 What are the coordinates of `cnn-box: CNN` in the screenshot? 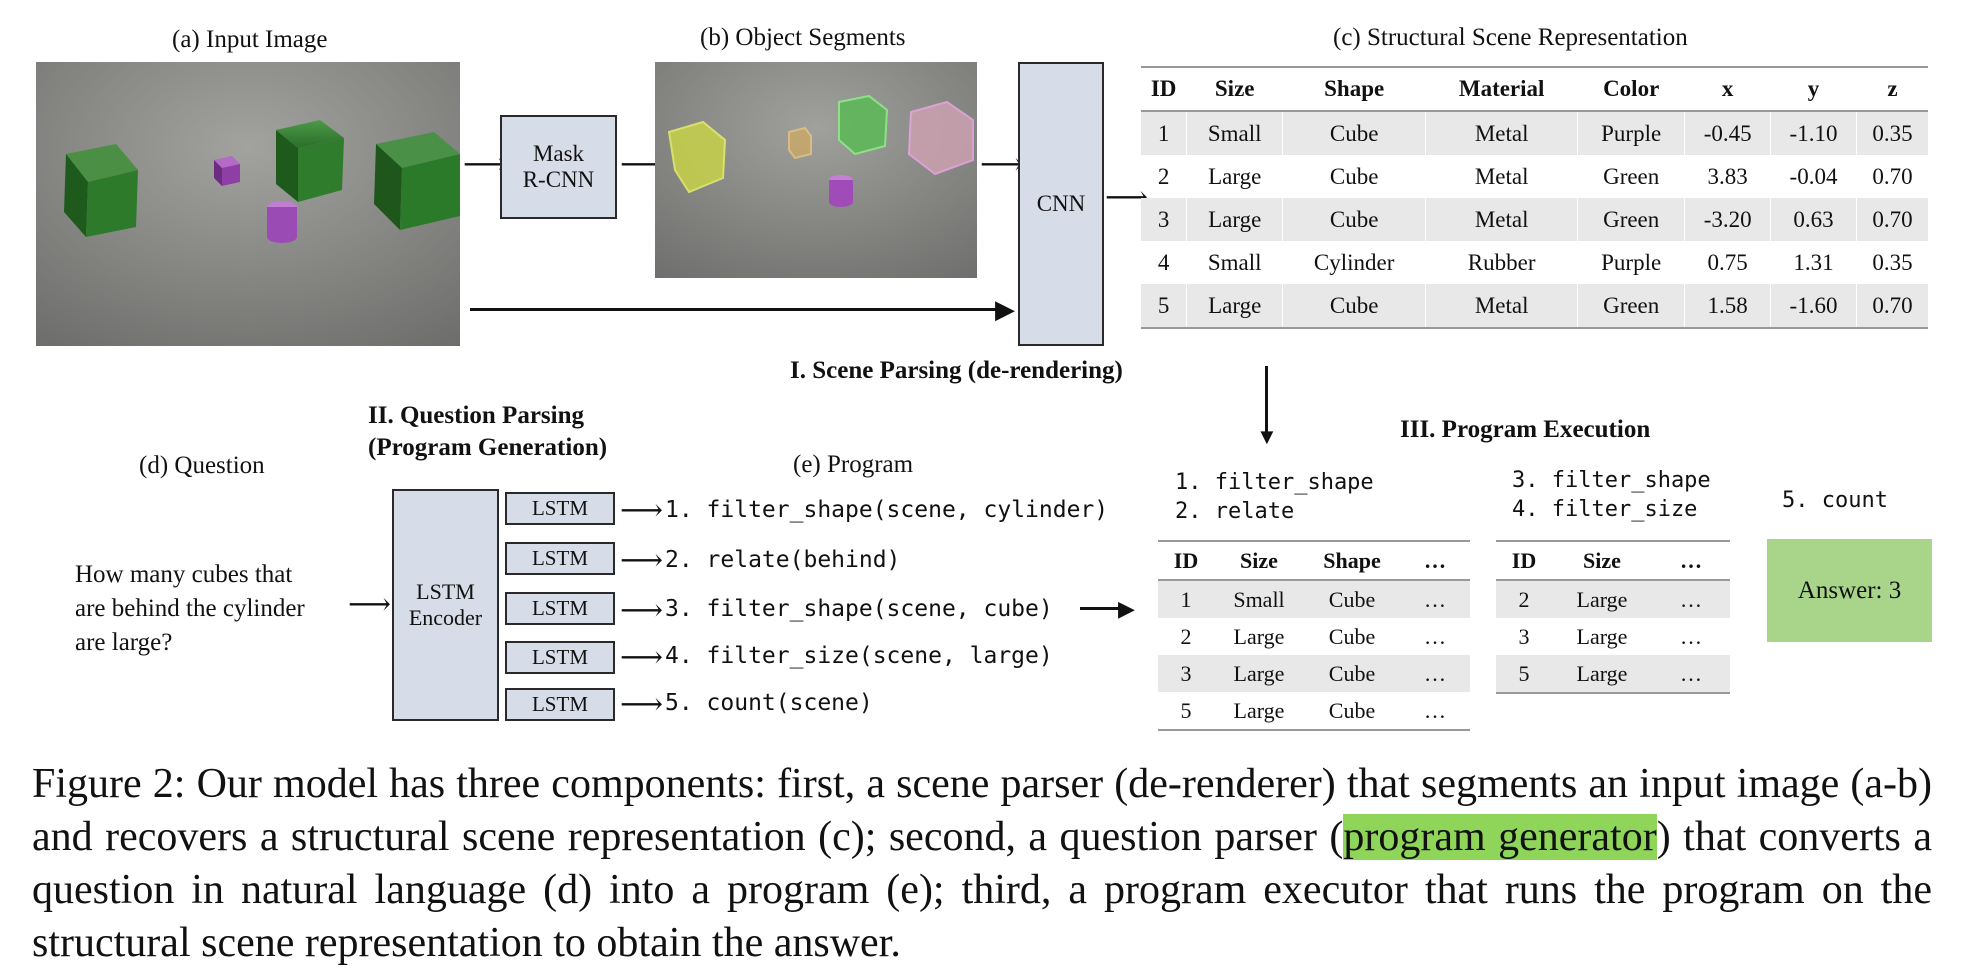 It's located at (1061, 204).